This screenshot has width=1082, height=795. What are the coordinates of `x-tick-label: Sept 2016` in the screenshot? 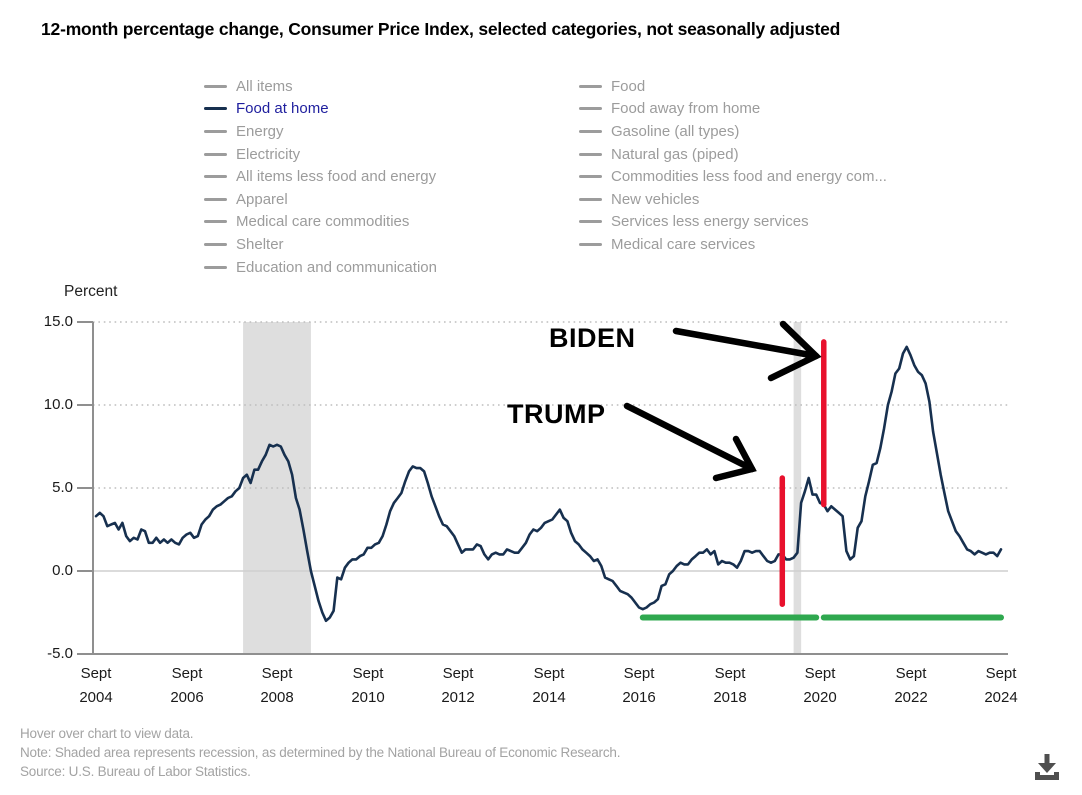 It's located at (639, 685).